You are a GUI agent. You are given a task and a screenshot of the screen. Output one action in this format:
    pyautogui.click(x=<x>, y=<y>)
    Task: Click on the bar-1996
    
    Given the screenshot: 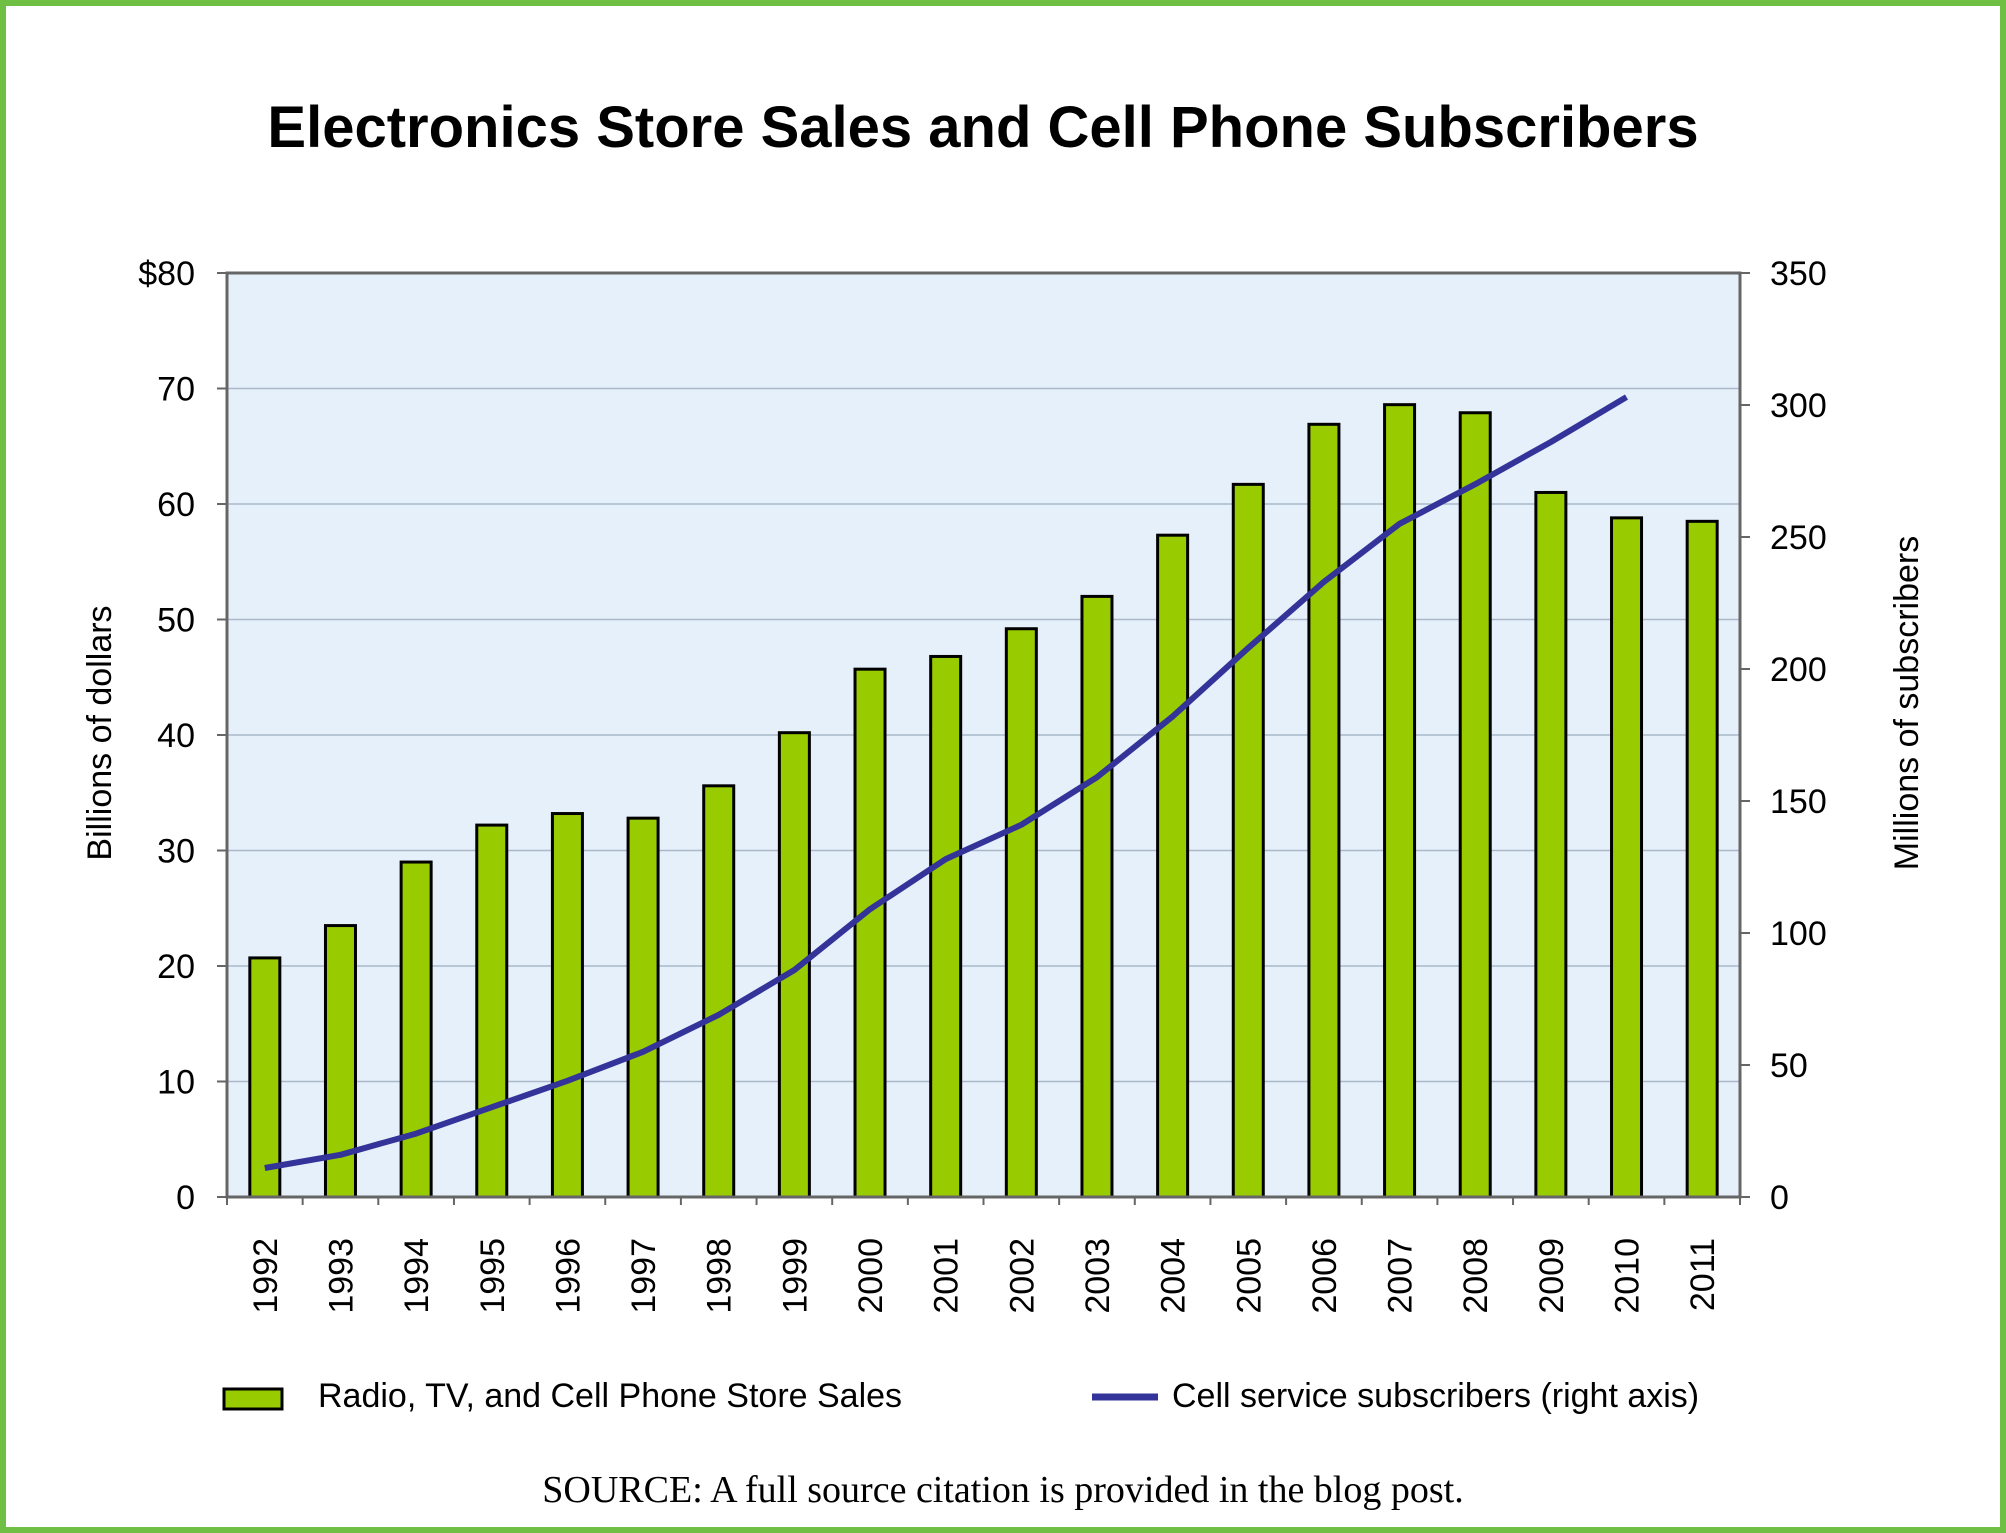 What is the action you would take?
    pyautogui.click(x=567, y=1005)
    